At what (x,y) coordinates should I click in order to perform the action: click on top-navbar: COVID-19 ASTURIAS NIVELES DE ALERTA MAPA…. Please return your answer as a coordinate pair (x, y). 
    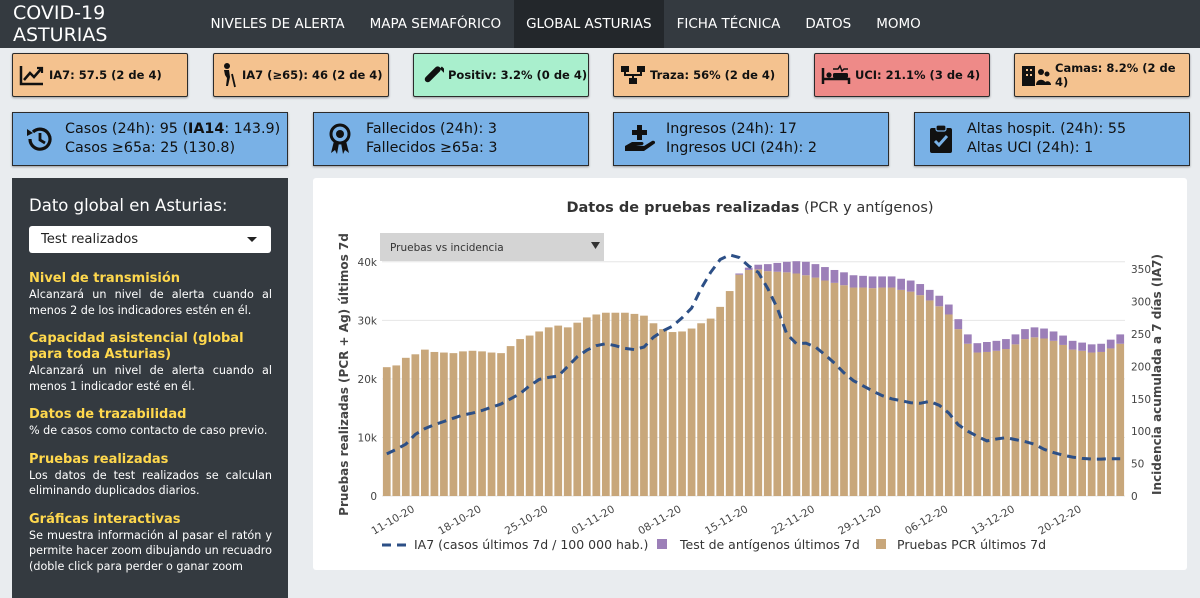
    Looking at the image, I should click on (600, 24).